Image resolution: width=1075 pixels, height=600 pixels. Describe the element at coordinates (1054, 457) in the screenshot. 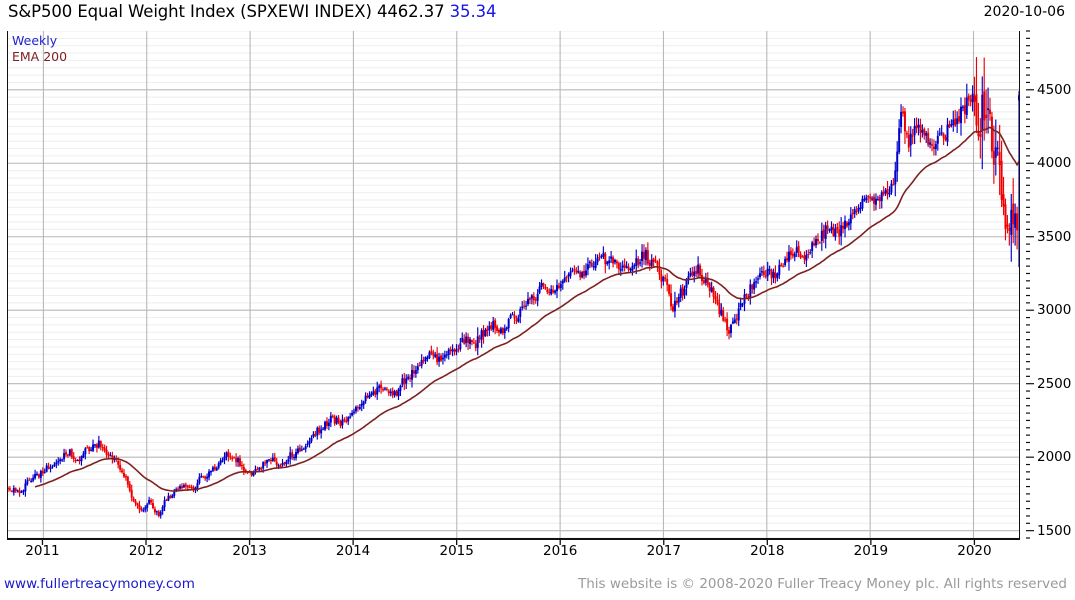

I see `y-tick-label: 2000` at that location.